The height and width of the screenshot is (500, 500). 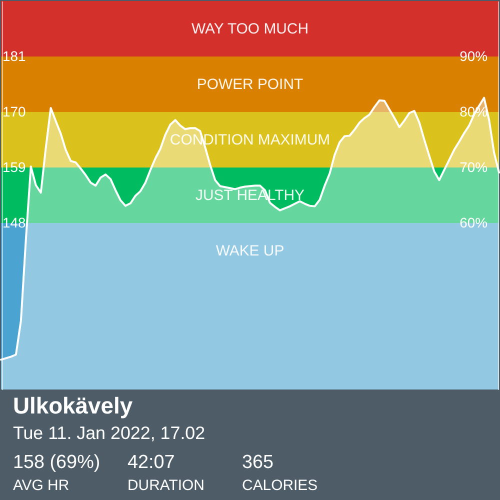 What do you see at coordinates (258, 463) in the screenshot?
I see `text: 365` at bounding box center [258, 463].